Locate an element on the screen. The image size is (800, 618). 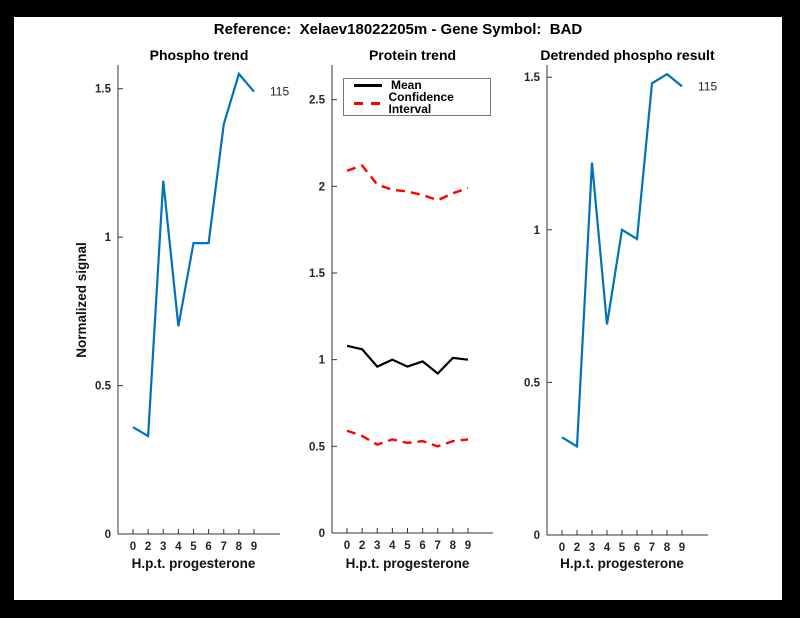
phospho-signal-line is located at coordinates (193, 254).